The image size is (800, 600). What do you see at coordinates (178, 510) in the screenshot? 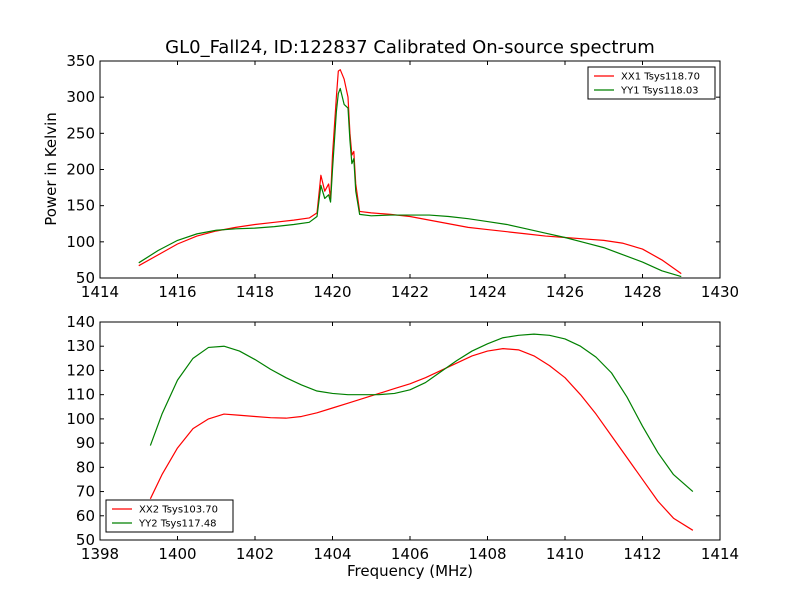
I see `bottom-chart-legend-label-1: XX2 Tsys103.70` at bounding box center [178, 510].